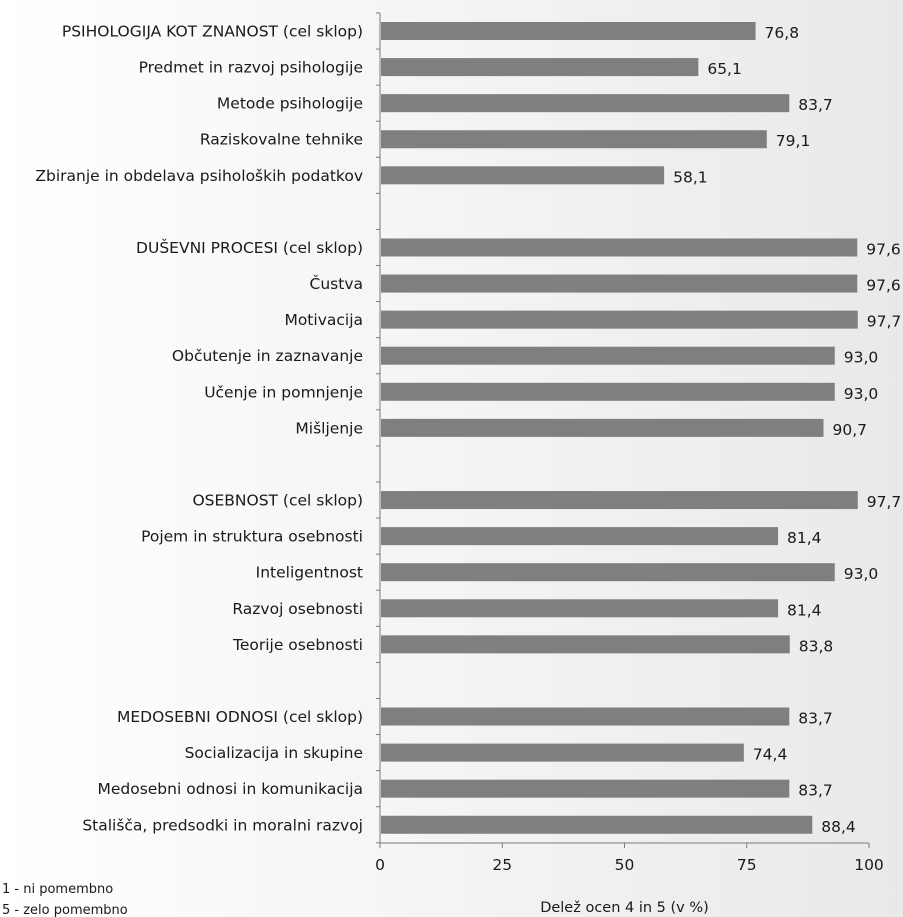  I want to click on category-label: Občutenje in zaznavanje, so click(267, 356).